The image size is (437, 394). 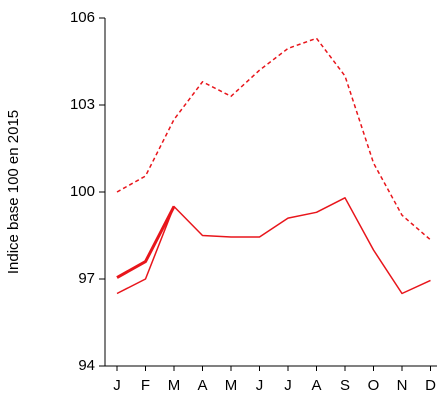 What do you see at coordinates (86, 278) in the screenshot?
I see `y-tick-label: 97` at bounding box center [86, 278].